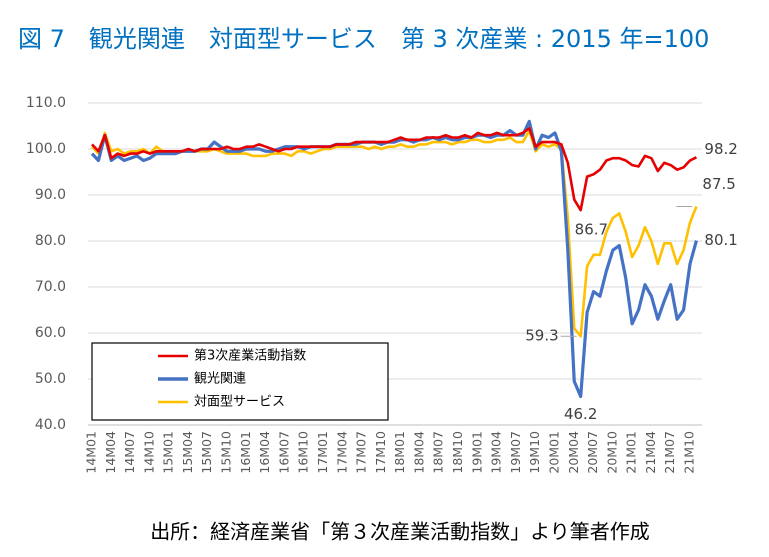 Image resolution: width=769 pixels, height=557 pixels. Describe the element at coordinates (457, 452) in the screenshot. I see `x-tick-label: 18M10` at that location.